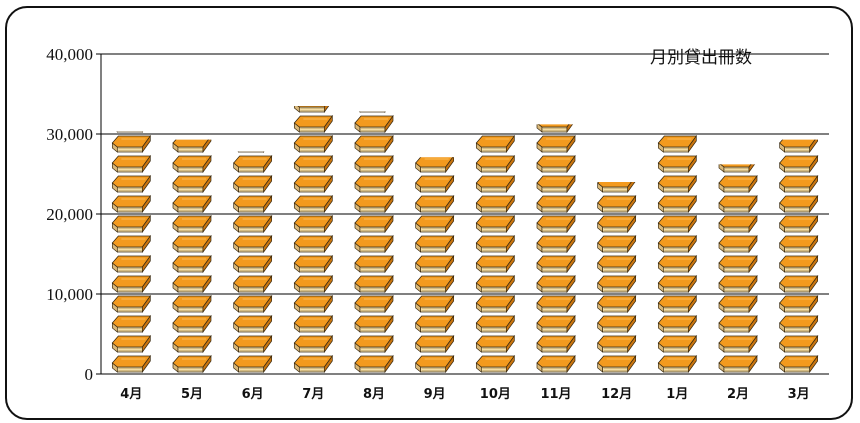 The width and height of the screenshot is (860, 423). I want to click on x-tick-label: 4月, so click(131, 394).